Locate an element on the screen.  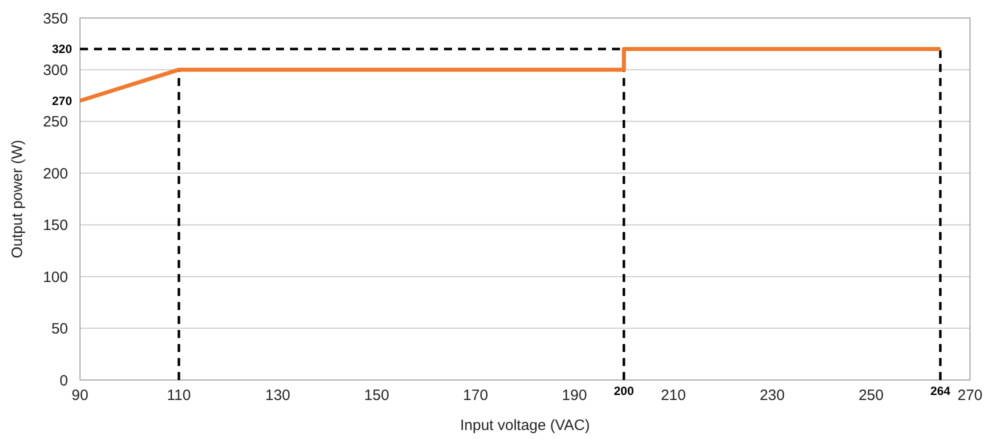
y-axis-title: Output power (W) is located at coordinates (17, 199).